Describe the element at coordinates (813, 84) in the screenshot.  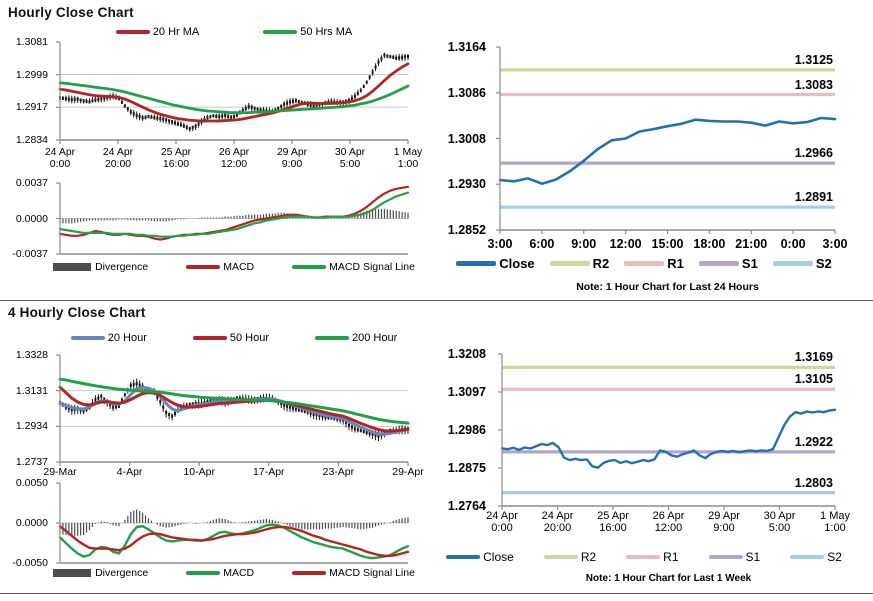
I see `level-label-R1: 1.3083` at that location.